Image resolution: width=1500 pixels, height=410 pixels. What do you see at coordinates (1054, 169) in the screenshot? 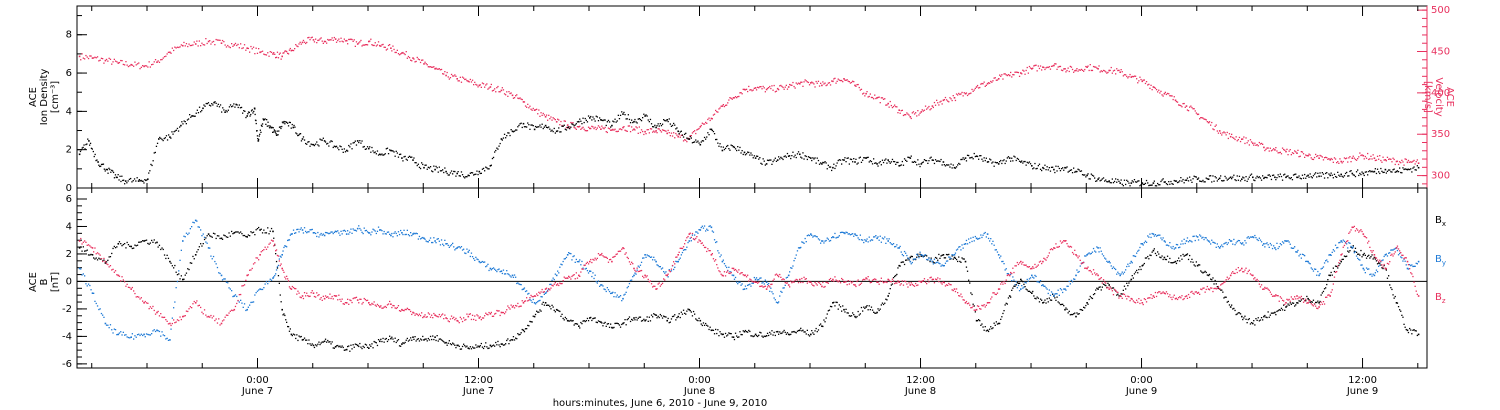
I see `density-point` at bounding box center [1054, 169].